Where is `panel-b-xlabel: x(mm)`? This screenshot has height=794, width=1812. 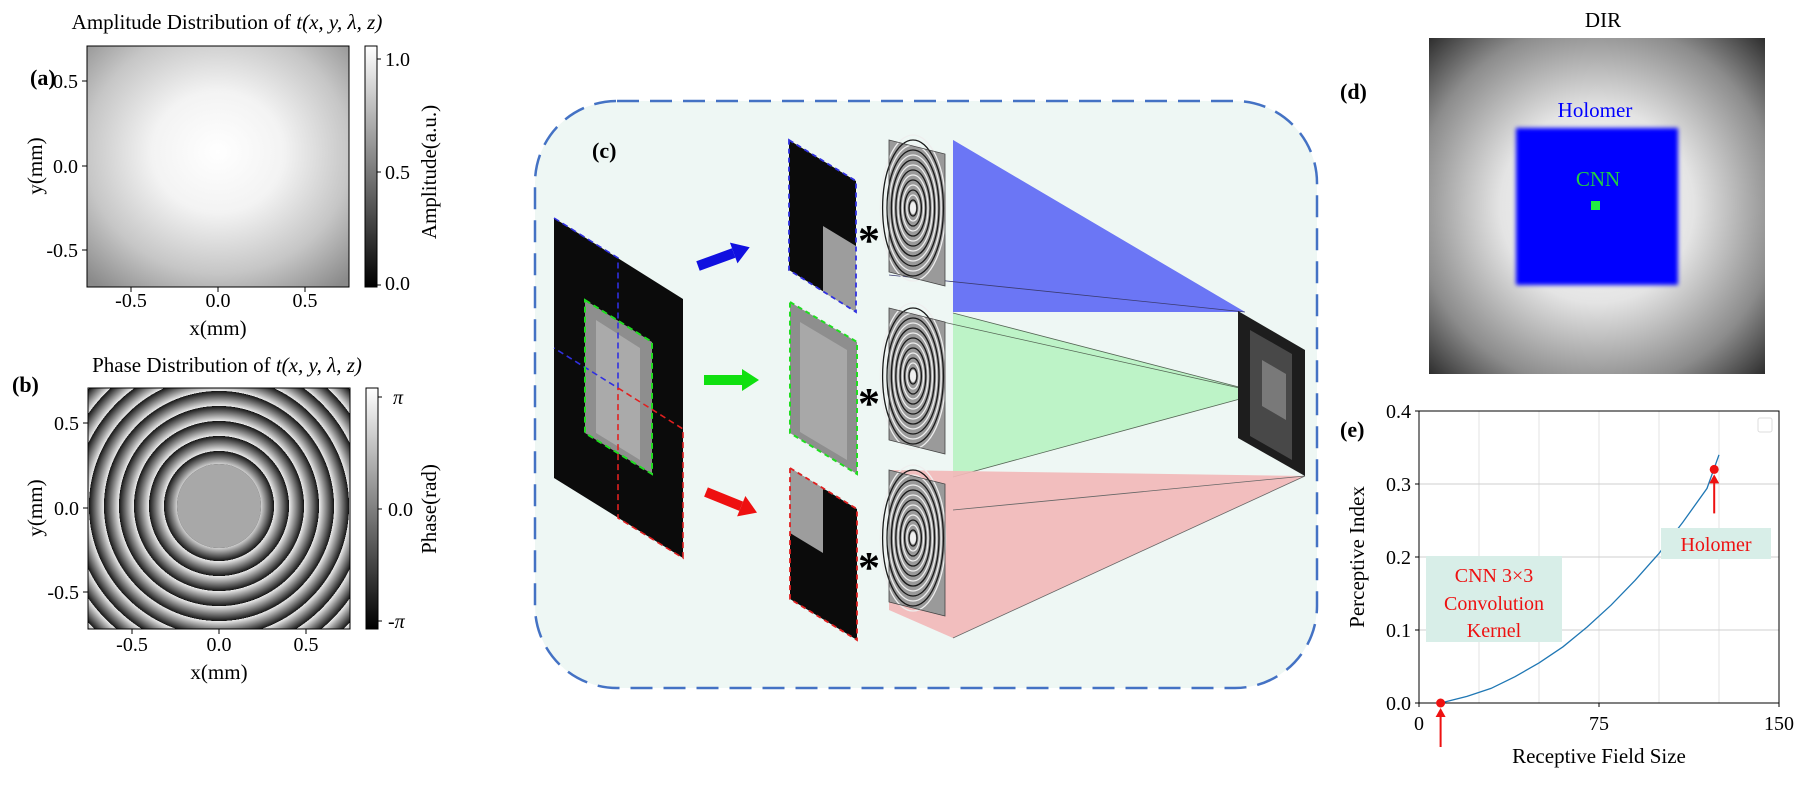 panel-b-xlabel: x(mm) is located at coordinates (218, 672).